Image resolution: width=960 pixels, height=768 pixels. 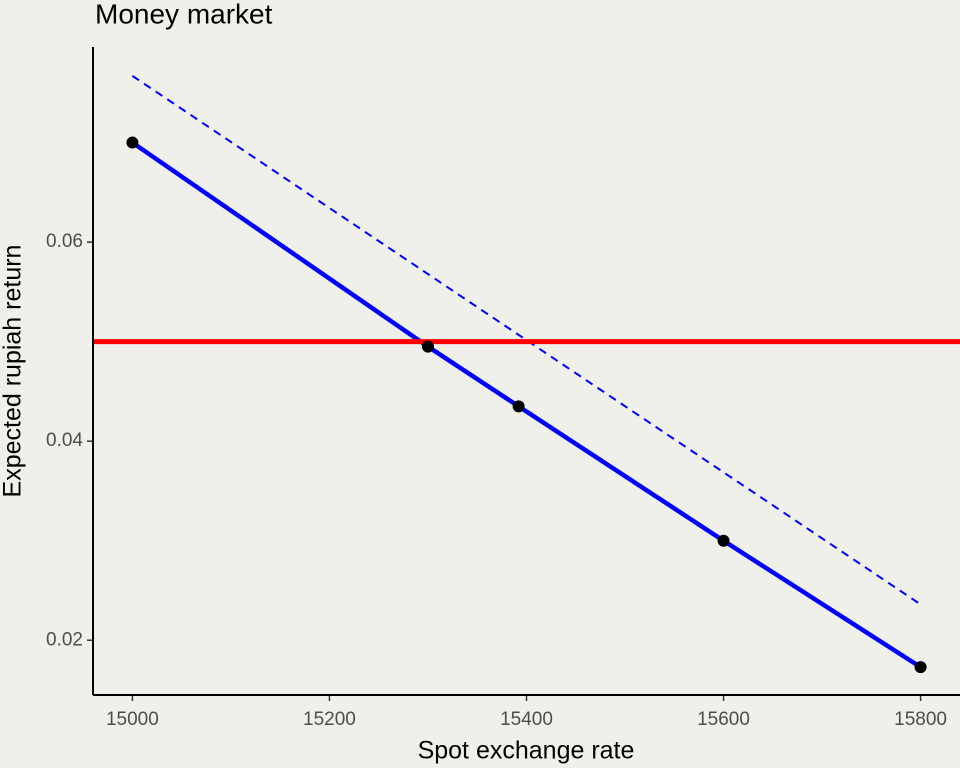 What do you see at coordinates (64, 440) in the screenshot?
I see `y-tick-label: 0.04` at bounding box center [64, 440].